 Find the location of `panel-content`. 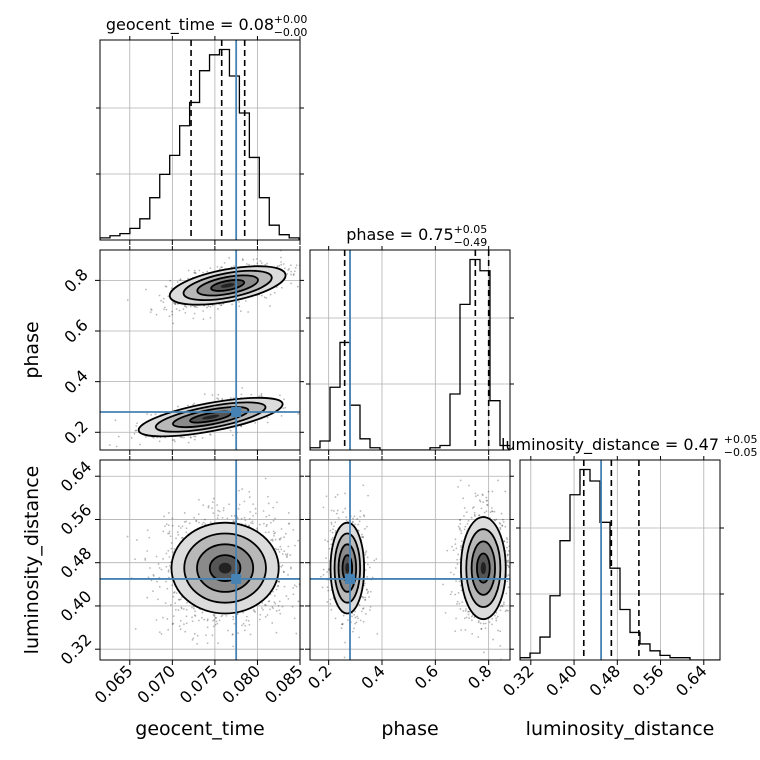

panel-content is located at coordinates (410, 350).